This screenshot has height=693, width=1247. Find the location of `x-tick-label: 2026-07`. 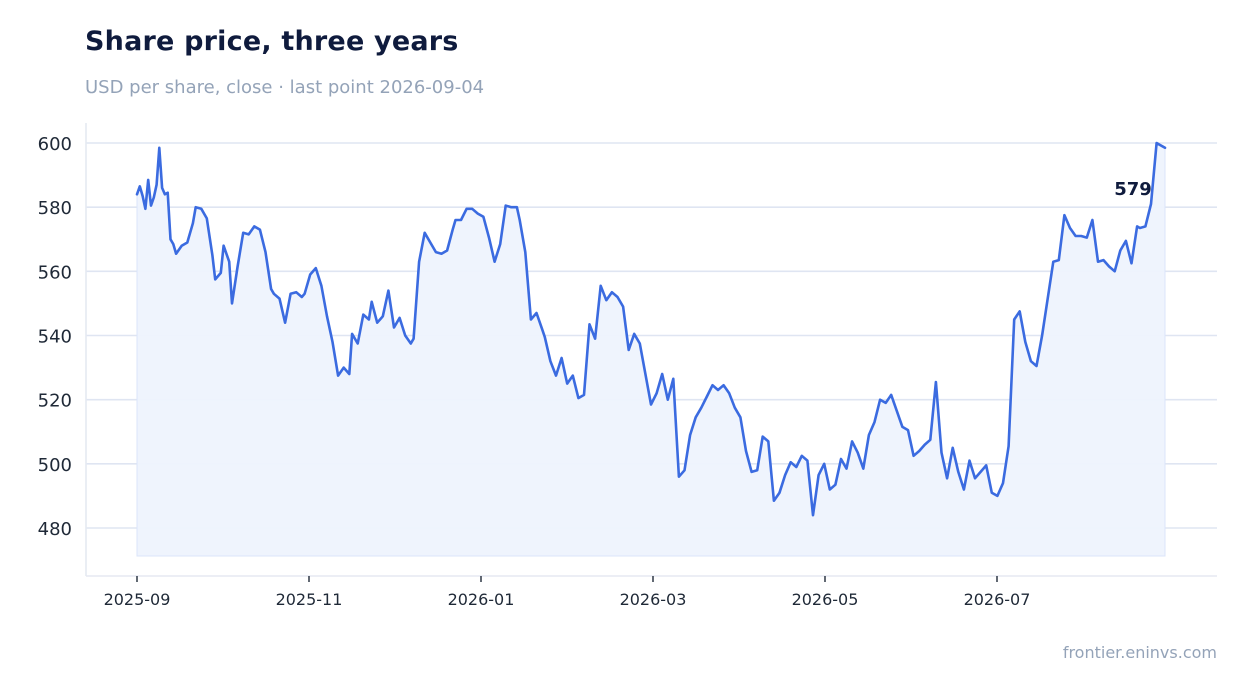

x-tick-label: 2026-07 is located at coordinates (997, 599).